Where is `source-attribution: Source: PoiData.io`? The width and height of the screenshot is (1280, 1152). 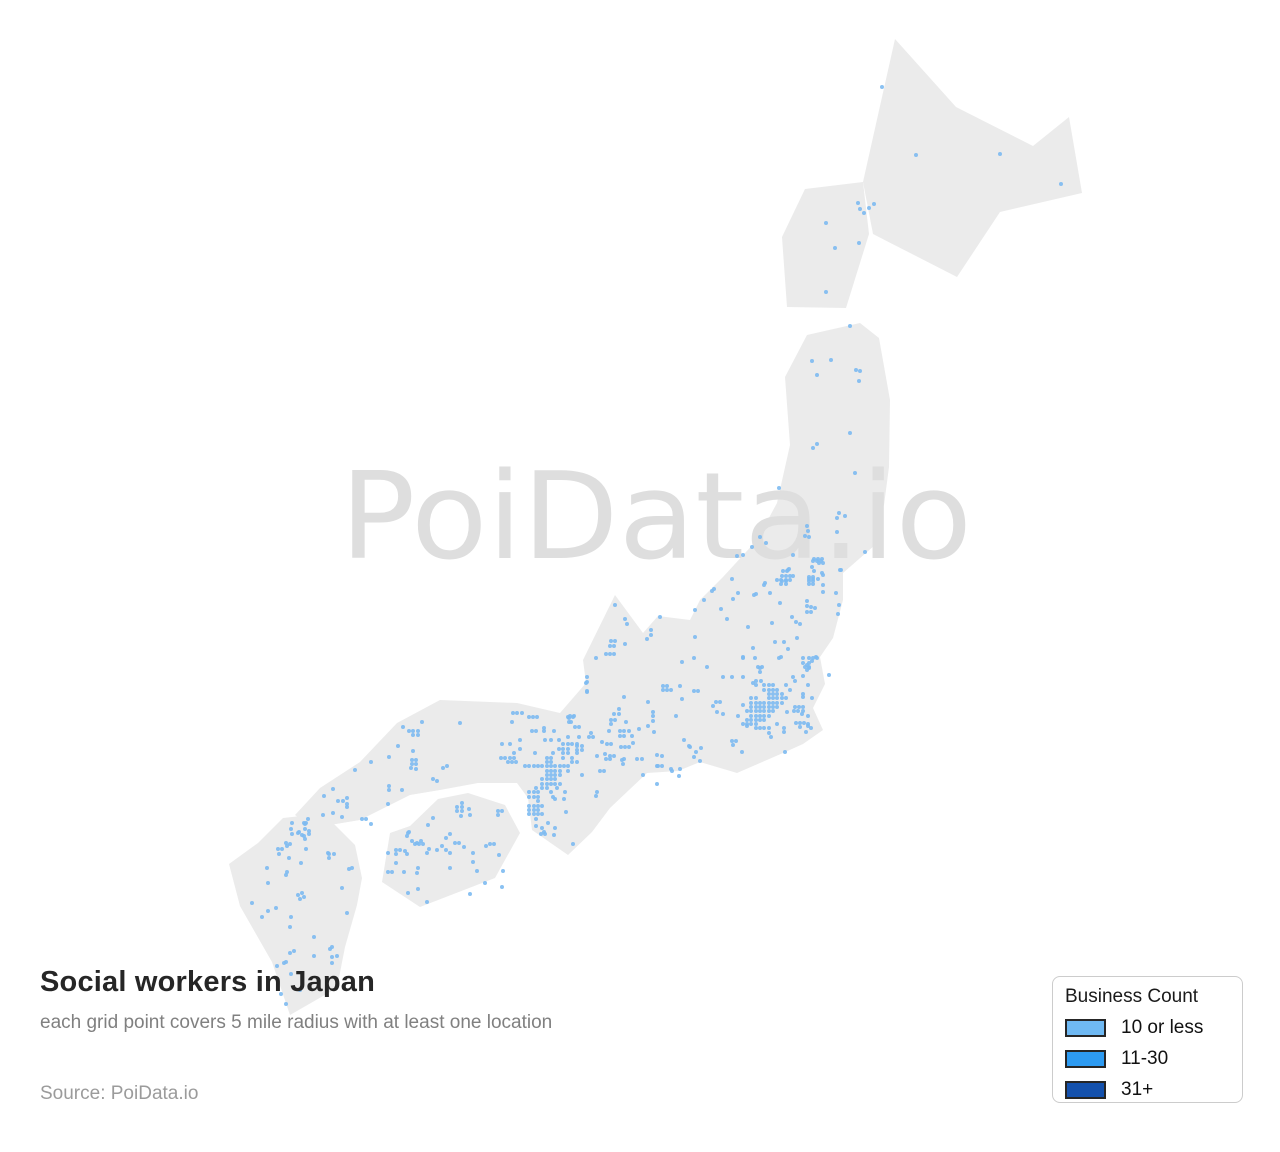 source-attribution: Source: PoiData.io is located at coordinates (119, 1093).